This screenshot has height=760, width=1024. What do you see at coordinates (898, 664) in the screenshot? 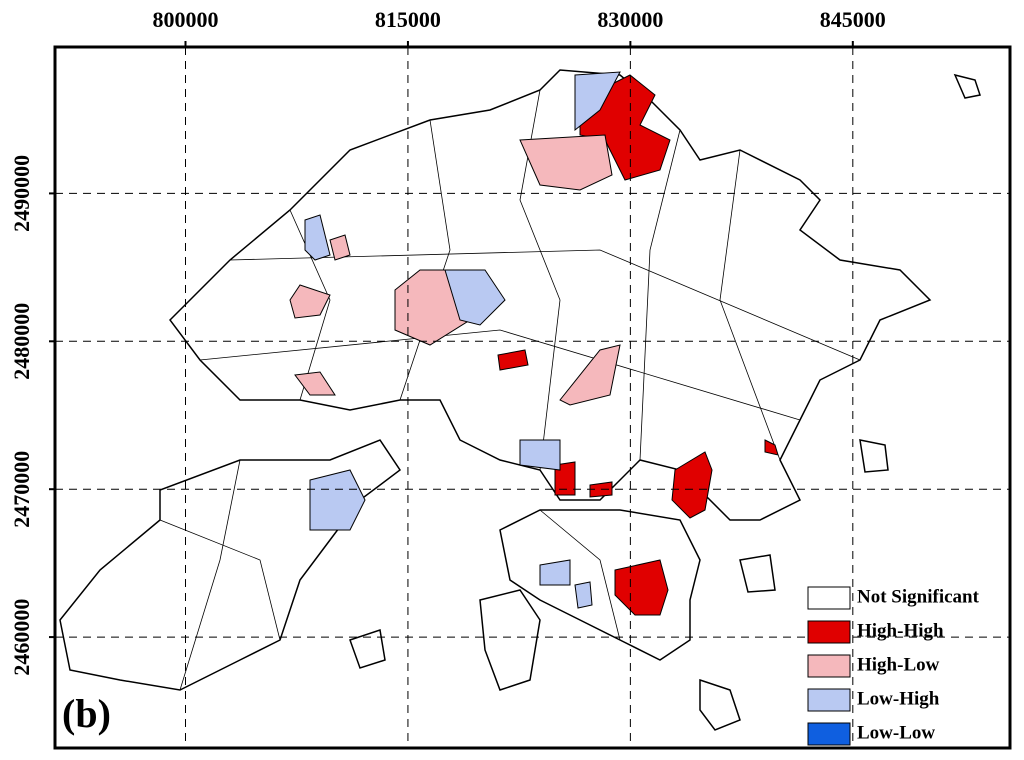
I see `legend-label: High-Low` at bounding box center [898, 664].